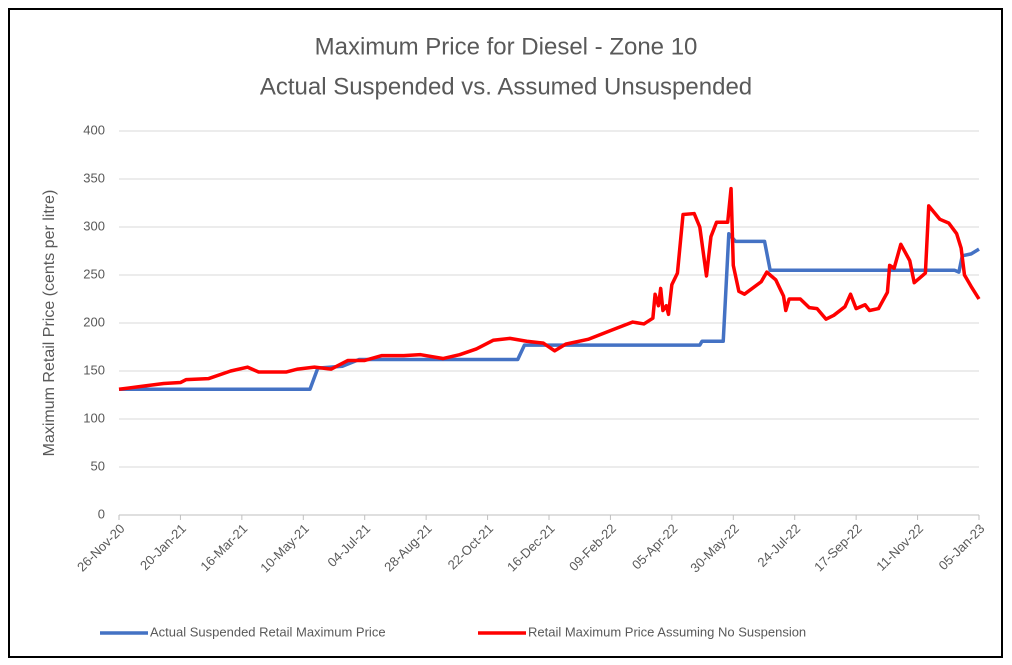 This screenshot has height=665, width=1012. I want to click on y-tick-label: 150, so click(94, 369).